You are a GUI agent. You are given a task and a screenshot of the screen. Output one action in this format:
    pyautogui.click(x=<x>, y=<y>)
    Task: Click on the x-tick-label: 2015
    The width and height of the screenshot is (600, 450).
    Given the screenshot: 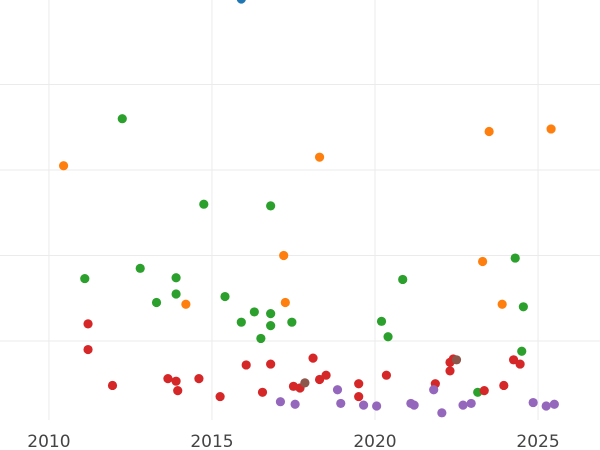 What is the action you would take?
    pyautogui.click(x=211, y=441)
    